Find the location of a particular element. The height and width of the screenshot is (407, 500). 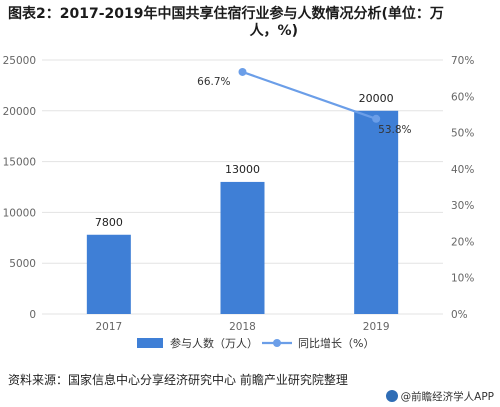

y-left-tick-label: 0 is located at coordinates (32, 315).